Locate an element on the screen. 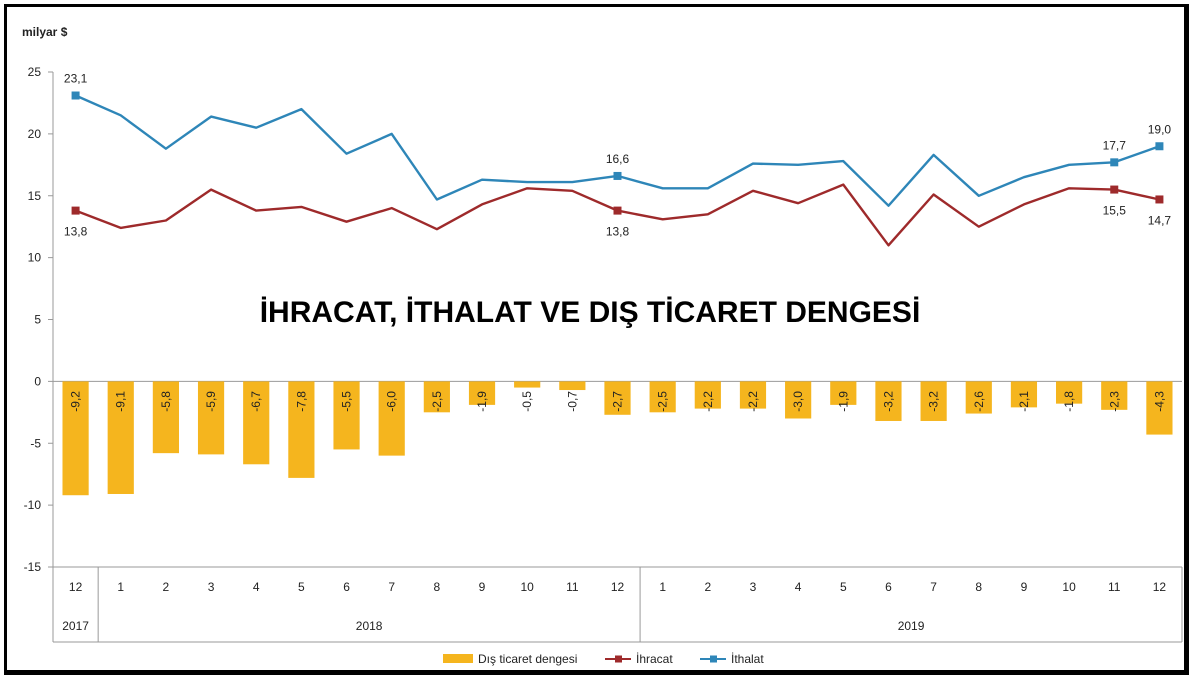 The height and width of the screenshot is (683, 1200). bar-data-label: -2,7 is located at coordinates (618, 401).